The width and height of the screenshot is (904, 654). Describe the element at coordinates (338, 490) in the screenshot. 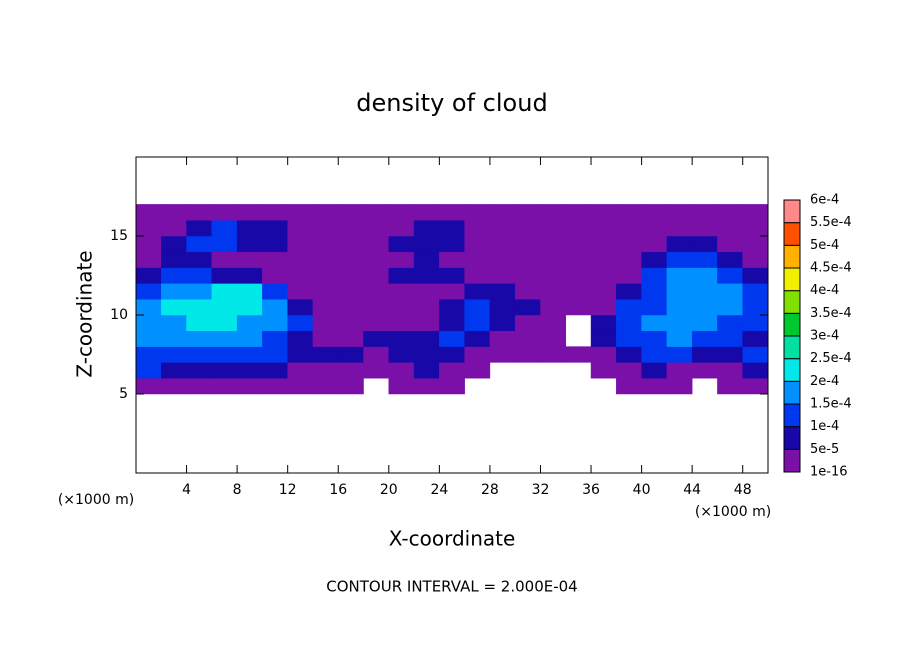

I see `x-tick-label: 16` at that location.